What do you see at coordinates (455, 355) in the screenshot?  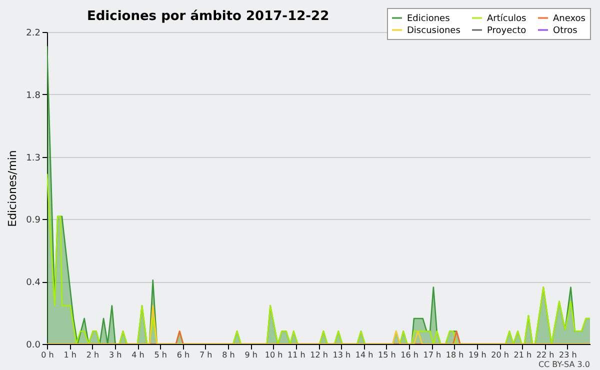 I see `x-tick-label: 18 h` at bounding box center [455, 355].